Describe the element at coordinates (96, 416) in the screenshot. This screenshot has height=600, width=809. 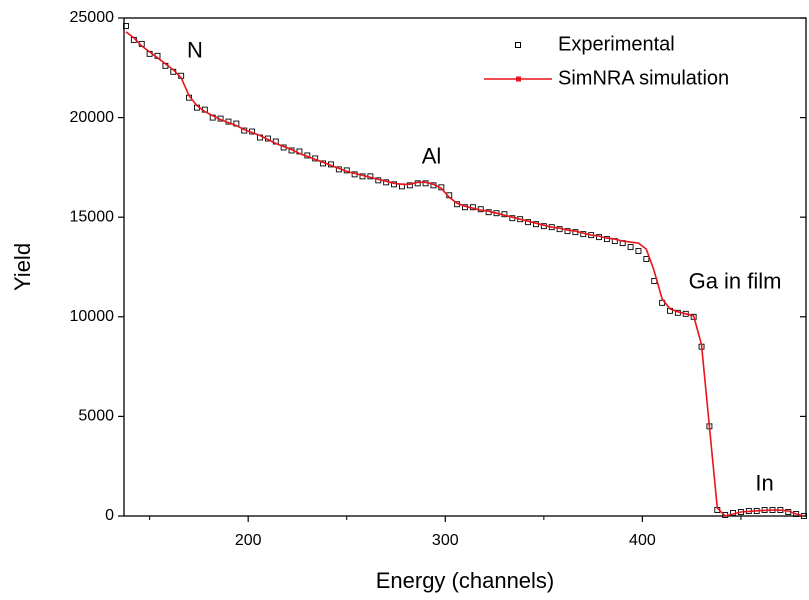
I see `y-tick-label: 5000` at that location.